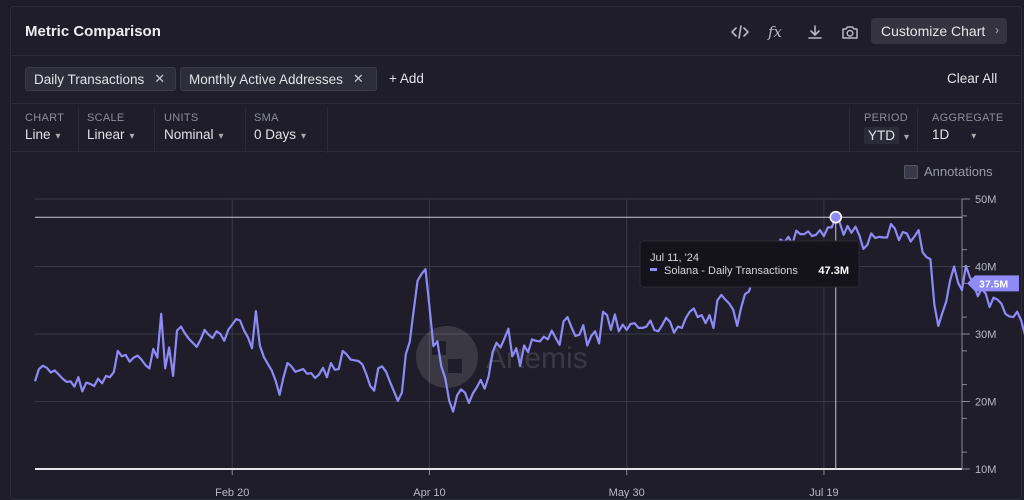 Image resolution: width=1024 pixels, height=500 pixels. Describe the element at coordinates (969, 130) in the screenshot. I see `aggregate-select: AGGREGATE 1D ▾` at that location.